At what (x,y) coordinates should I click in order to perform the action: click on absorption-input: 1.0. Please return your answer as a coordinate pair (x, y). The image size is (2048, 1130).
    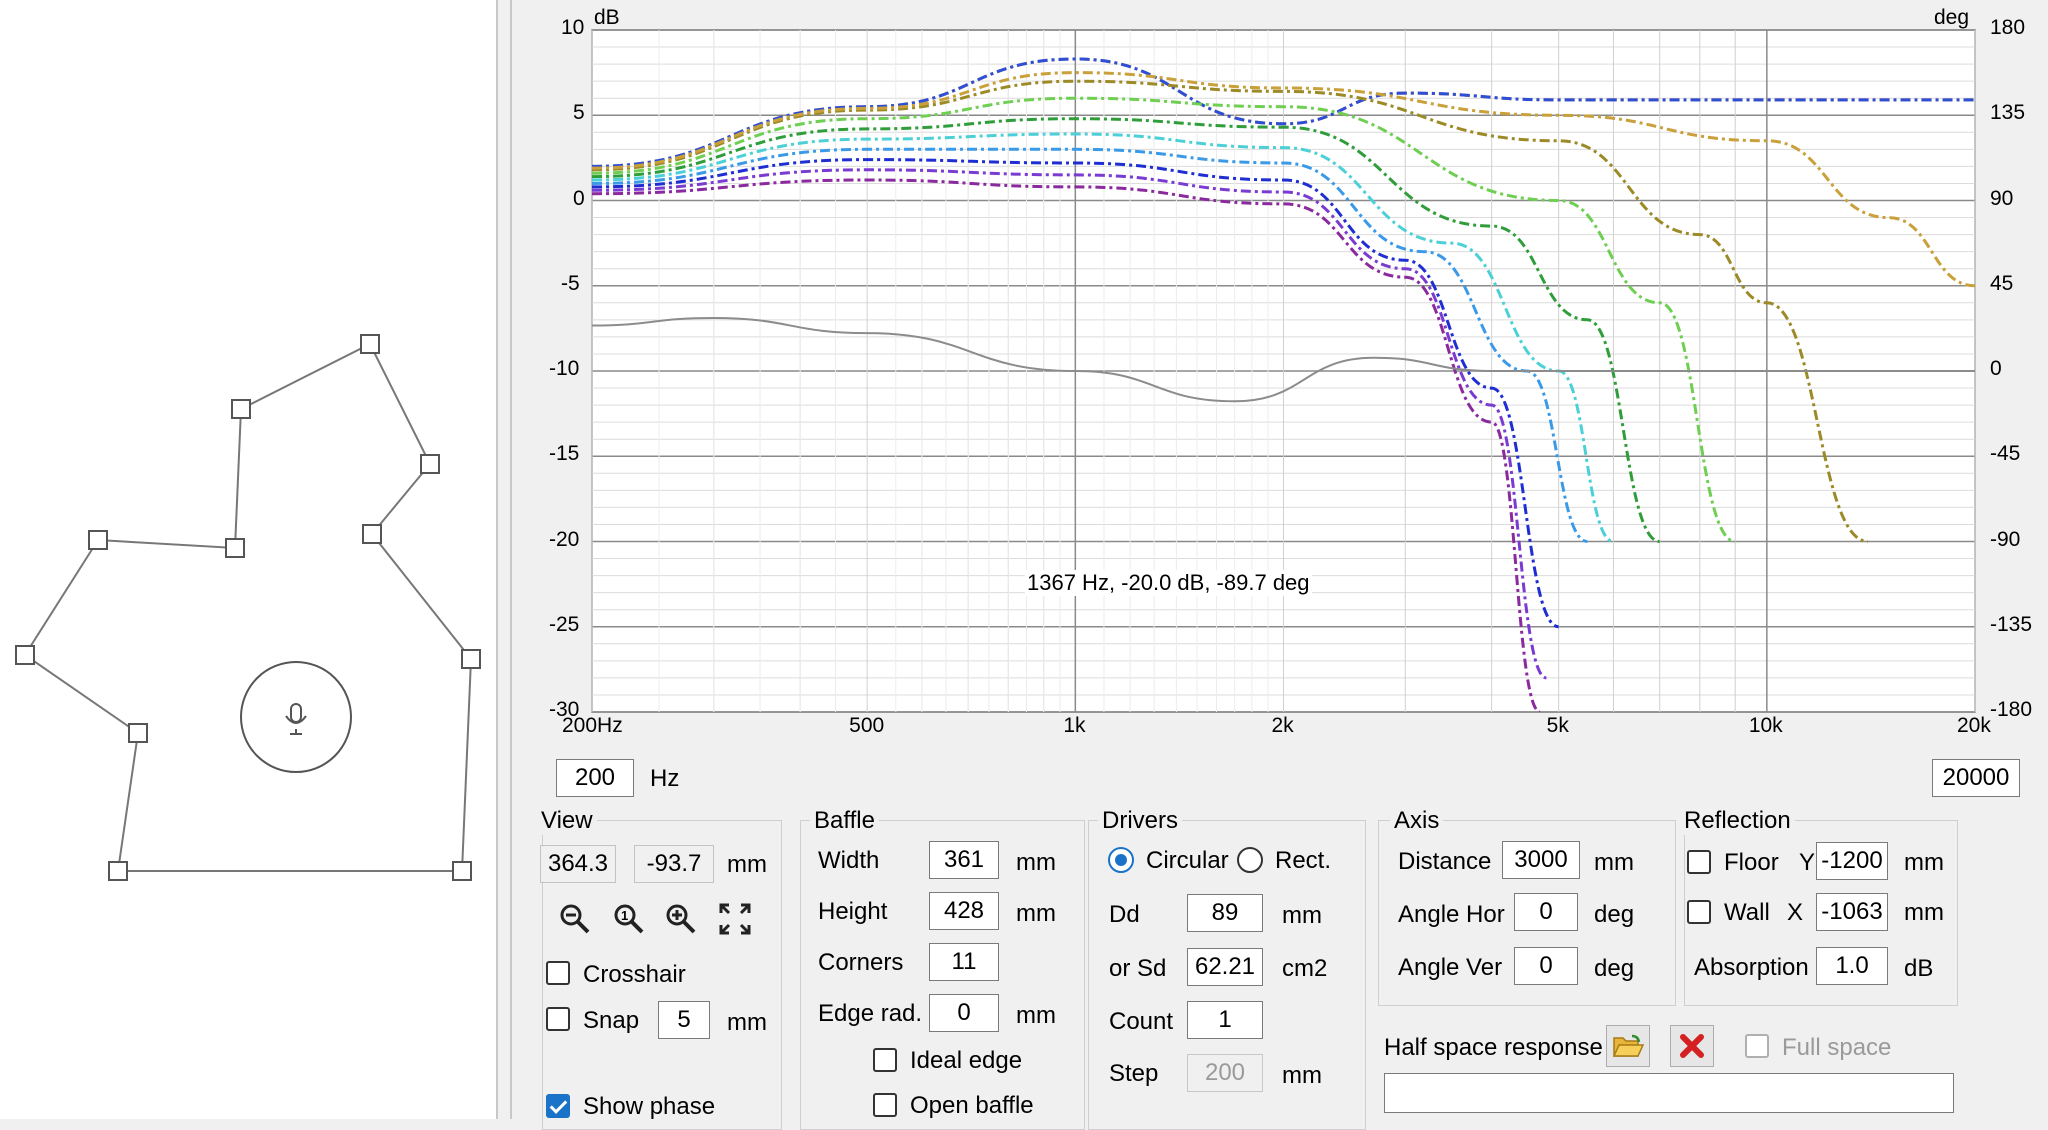
    Looking at the image, I should click on (1852, 966).